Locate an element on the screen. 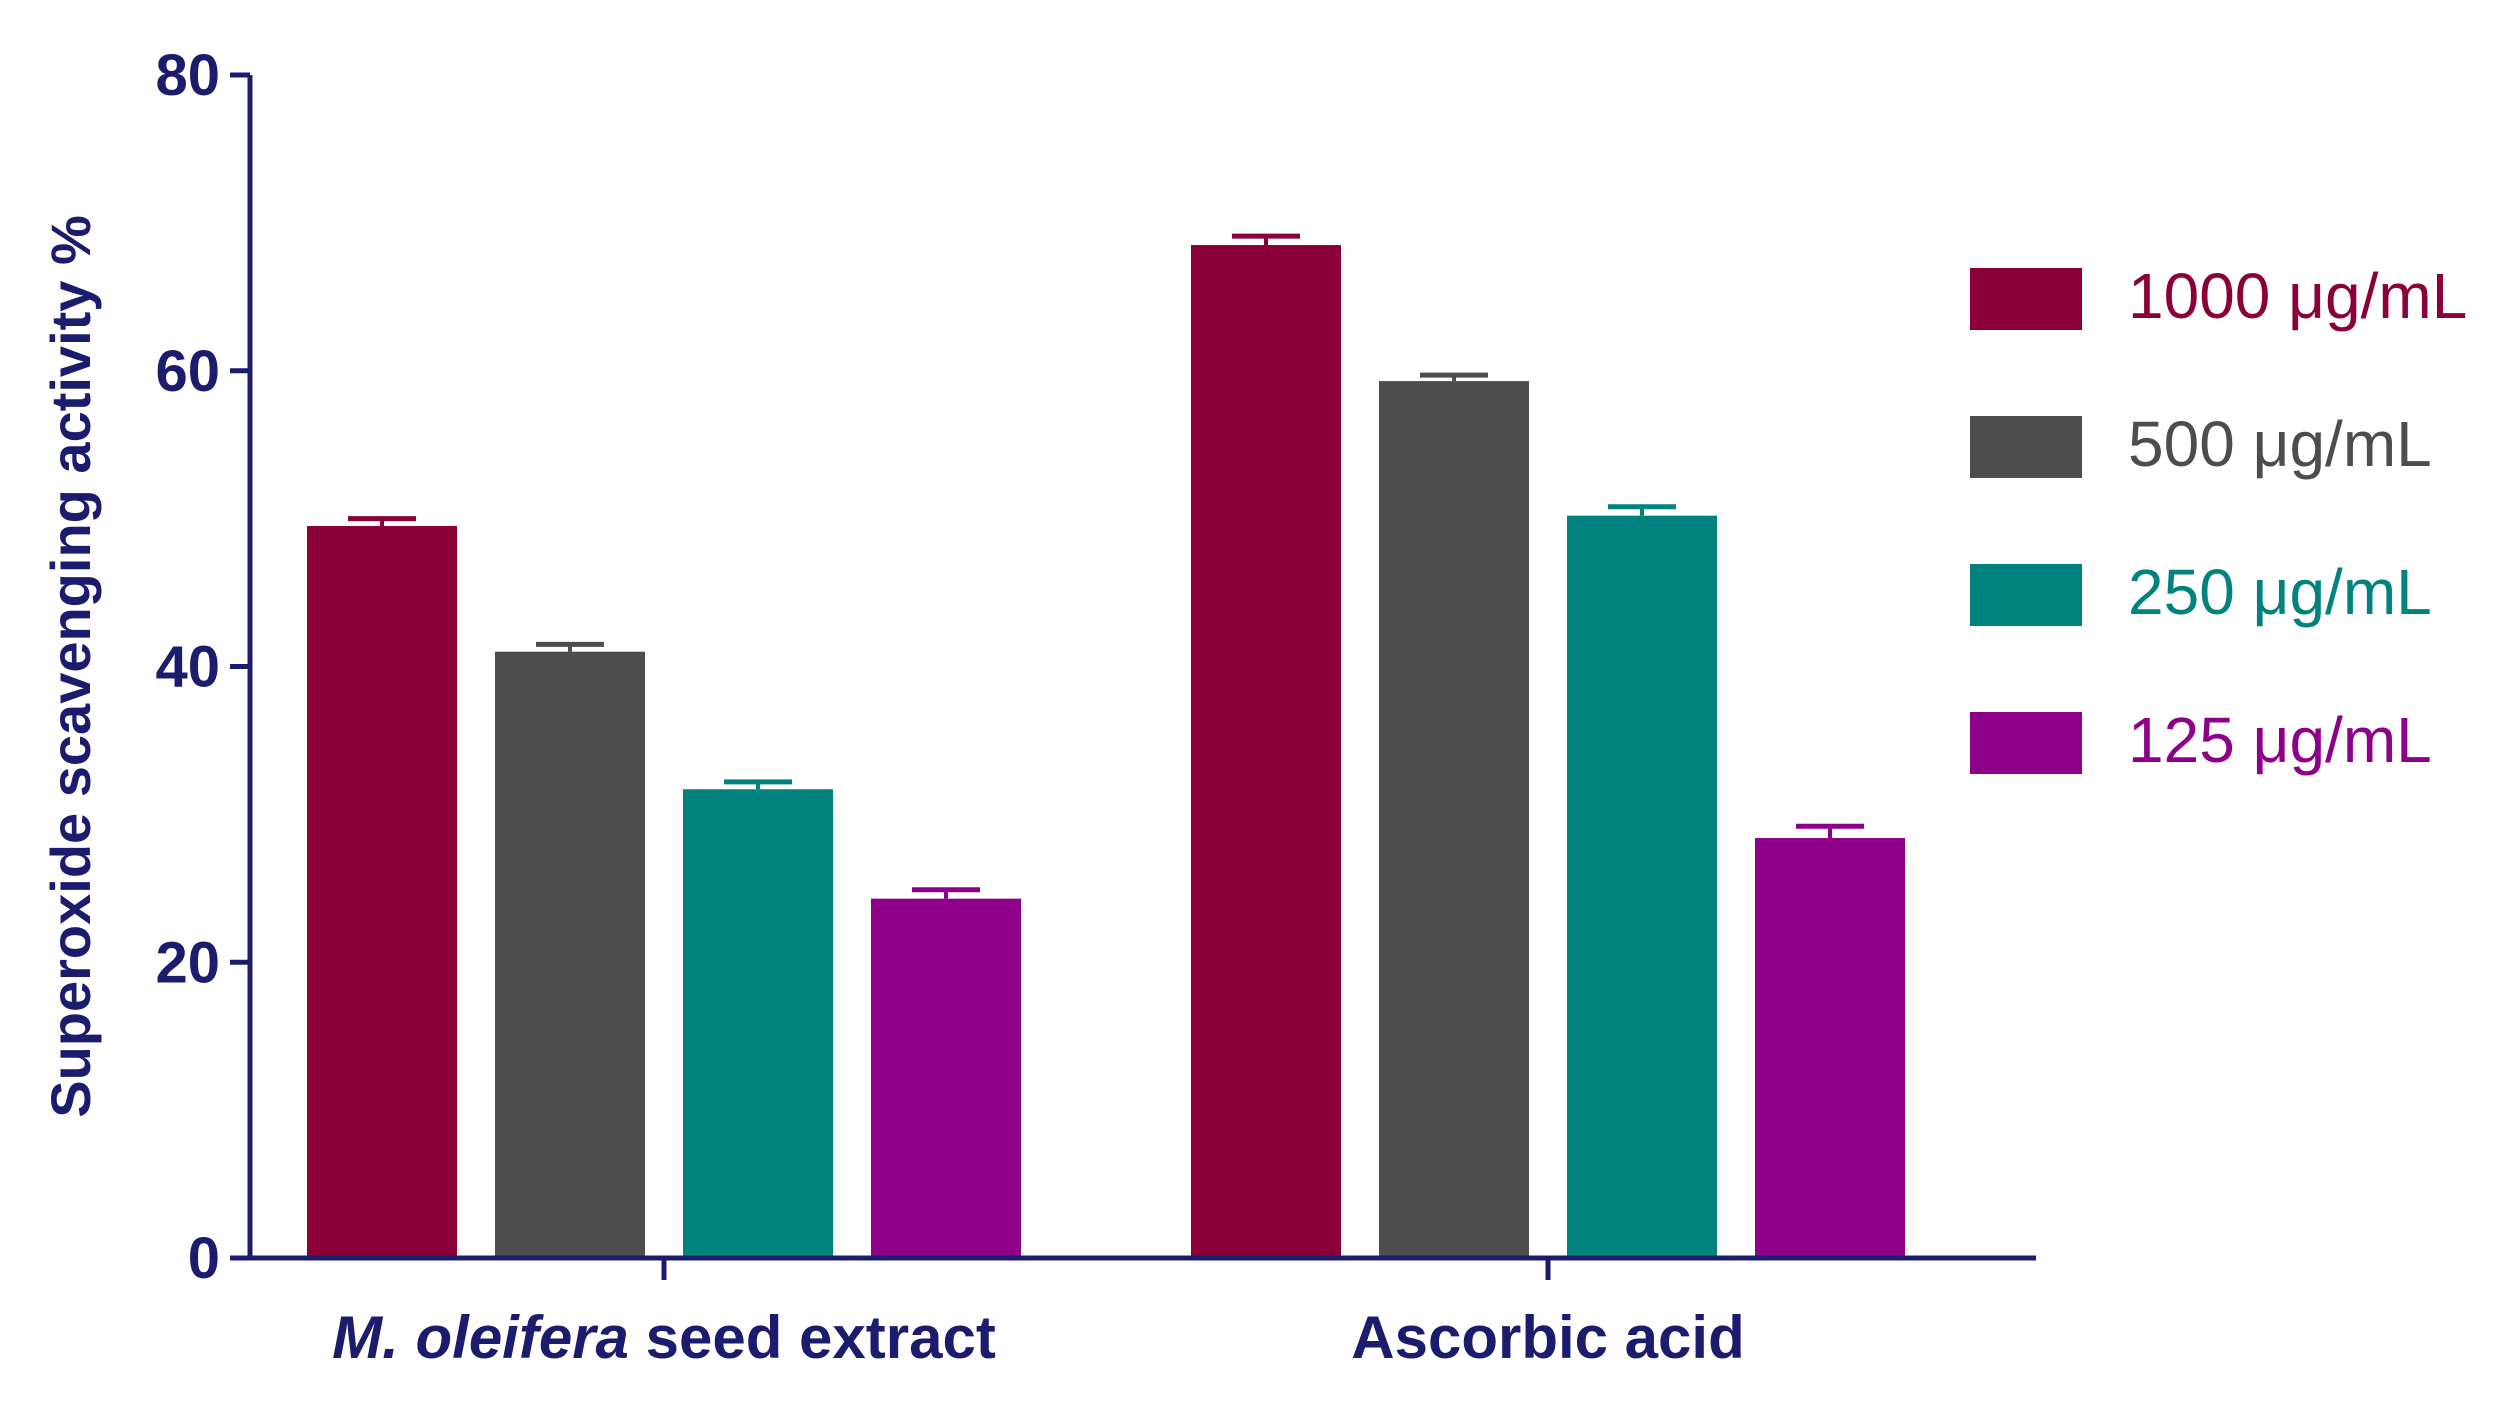 The image size is (2514, 1403). category-label-1-italic: M. oleifera is located at coordinates (480, 1337).